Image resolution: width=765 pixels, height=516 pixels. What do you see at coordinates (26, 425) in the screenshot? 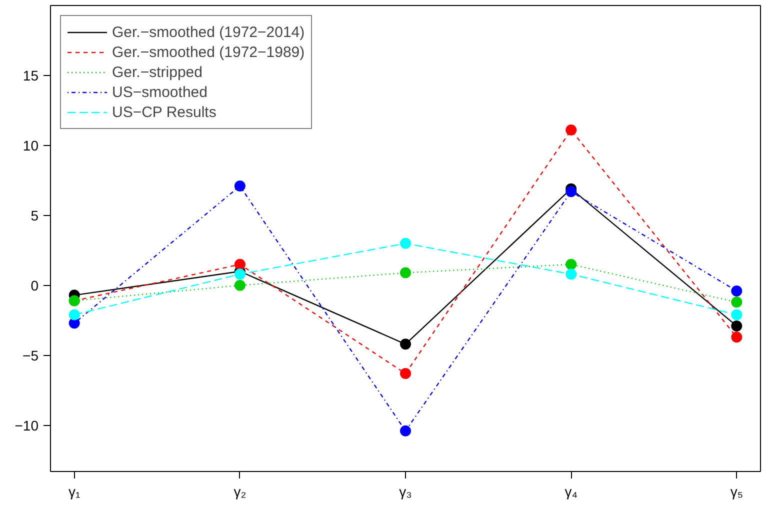
I see `y-tick-label: −10` at bounding box center [26, 425].